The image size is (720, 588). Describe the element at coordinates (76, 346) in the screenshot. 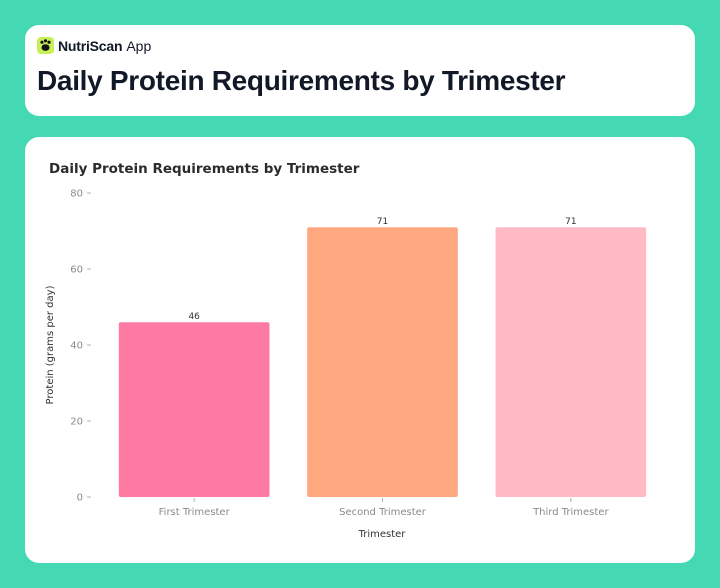

I see `y-tick-label: 40` at that location.